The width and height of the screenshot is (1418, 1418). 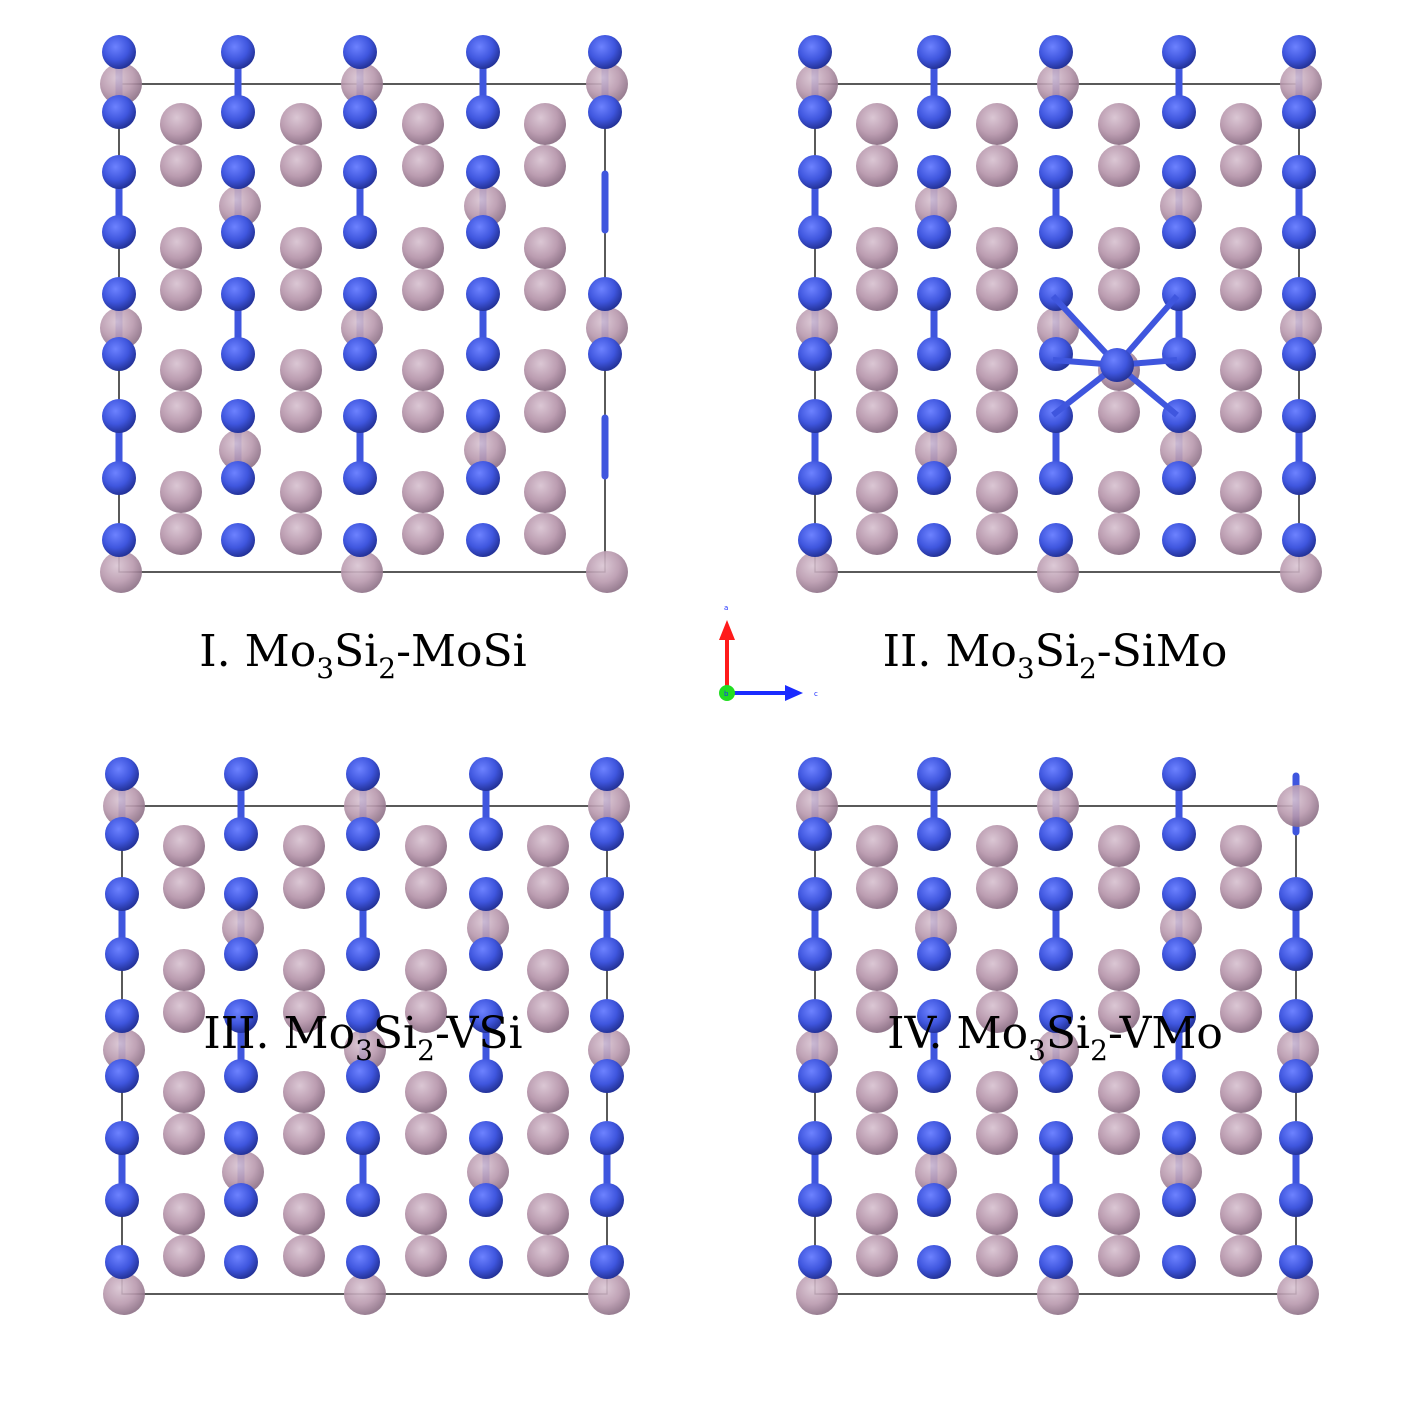 What do you see at coordinates (794, 693) in the screenshot?
I see `axis-c-head` at bounding box center [794, 693].